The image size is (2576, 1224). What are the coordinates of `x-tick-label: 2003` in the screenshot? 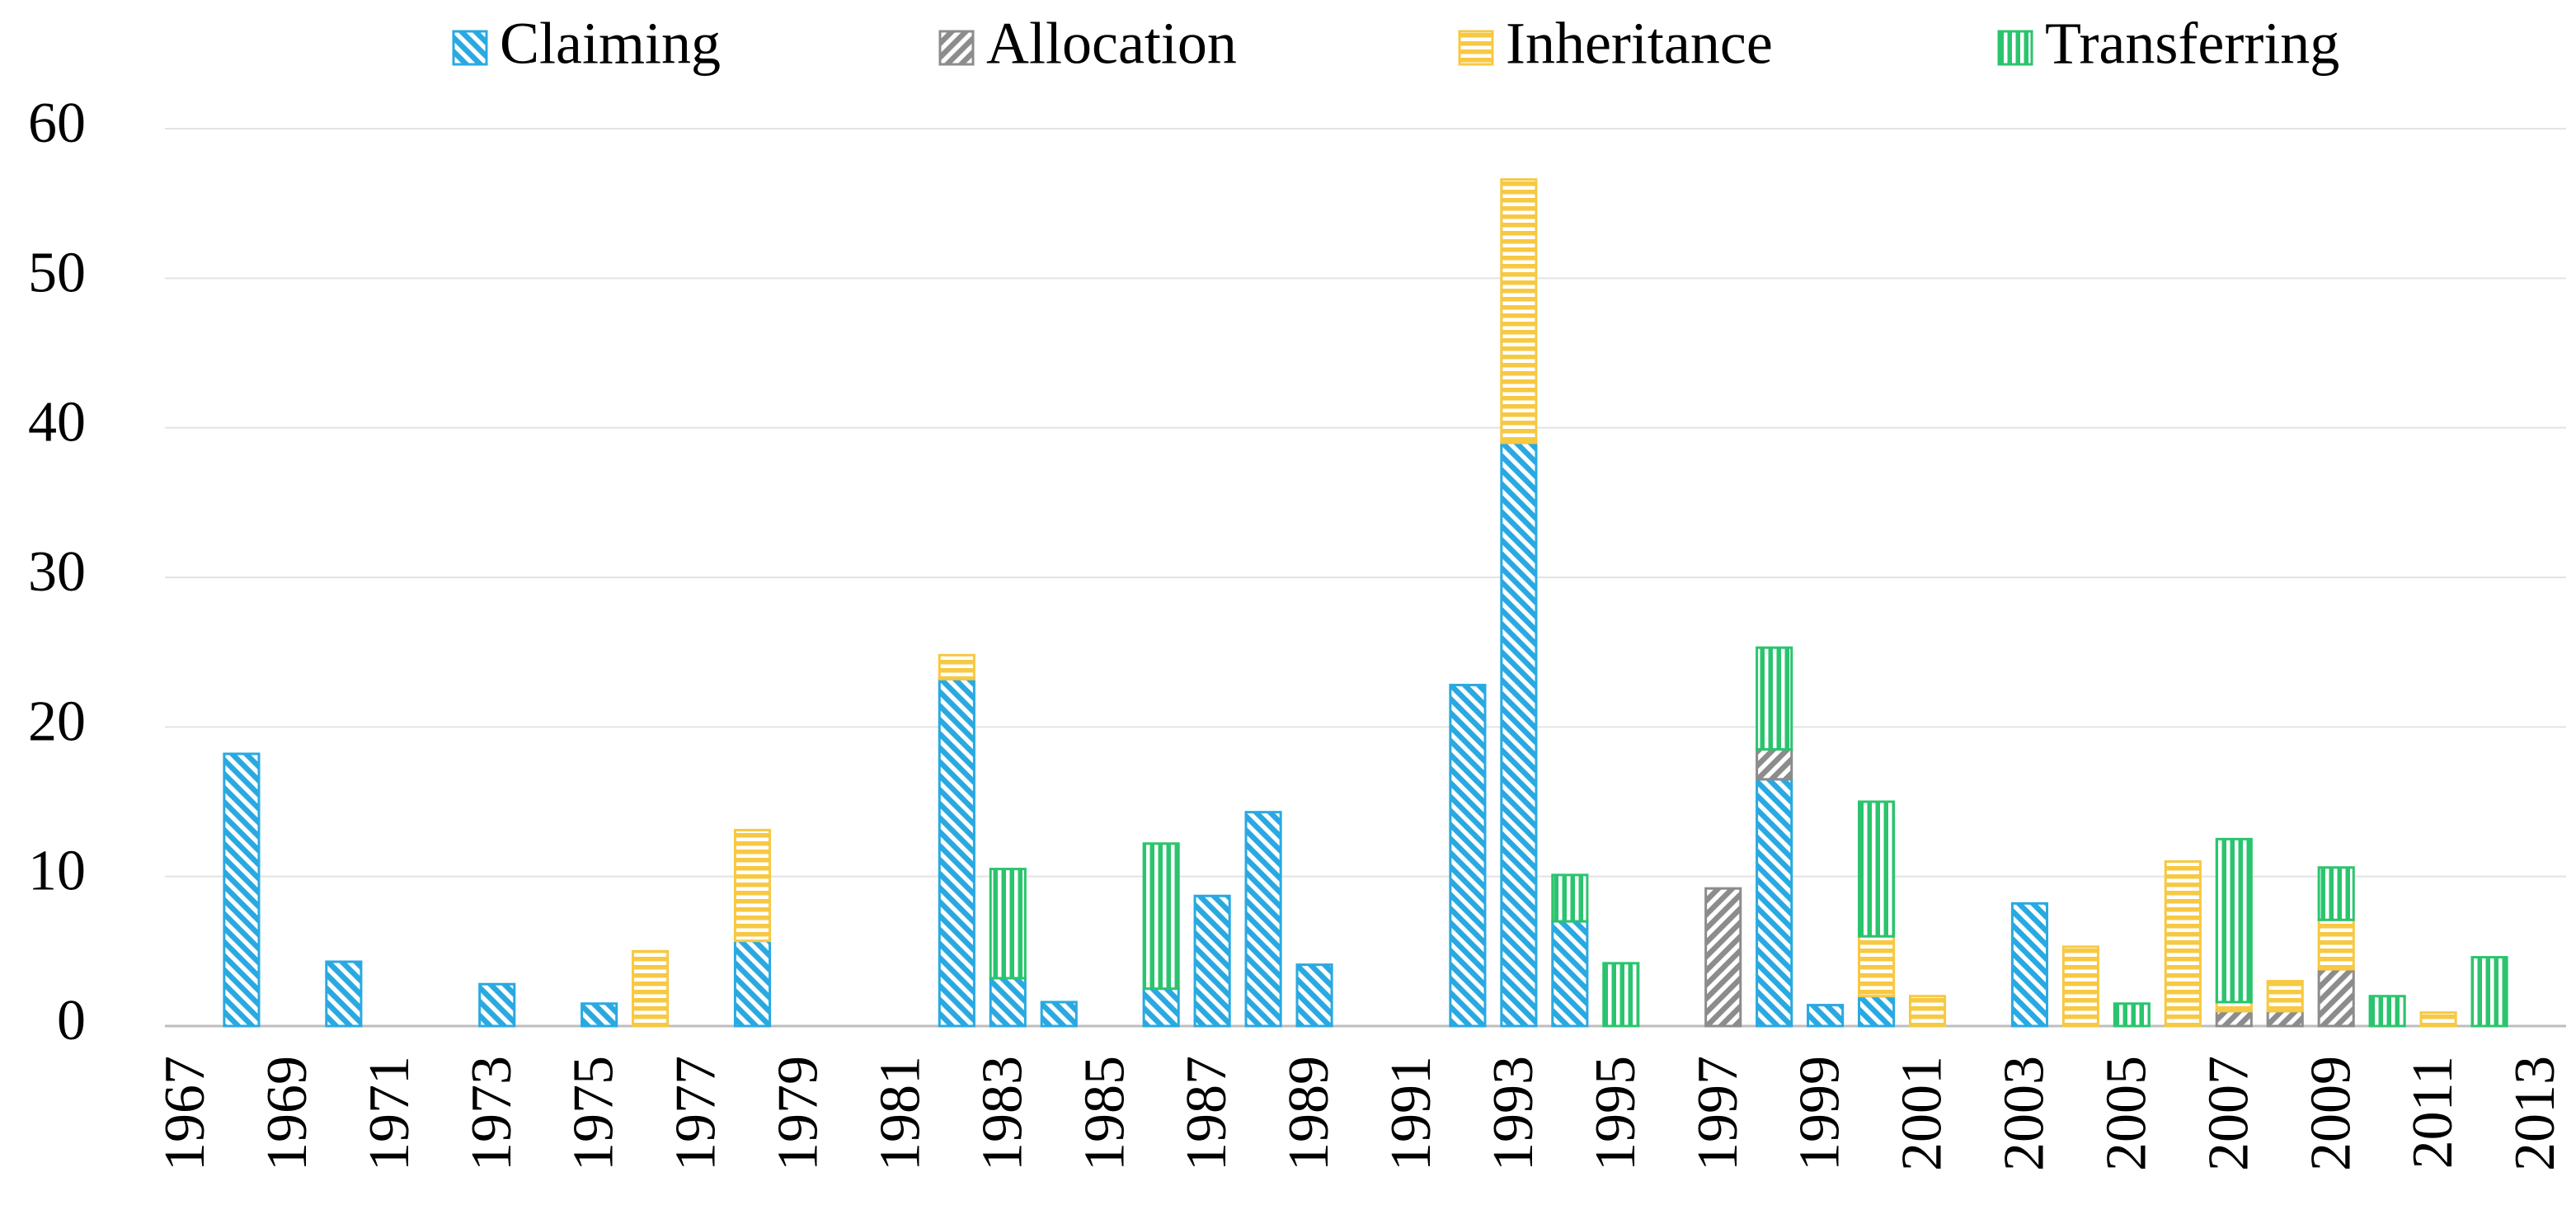 It's located at (2025, 1113).